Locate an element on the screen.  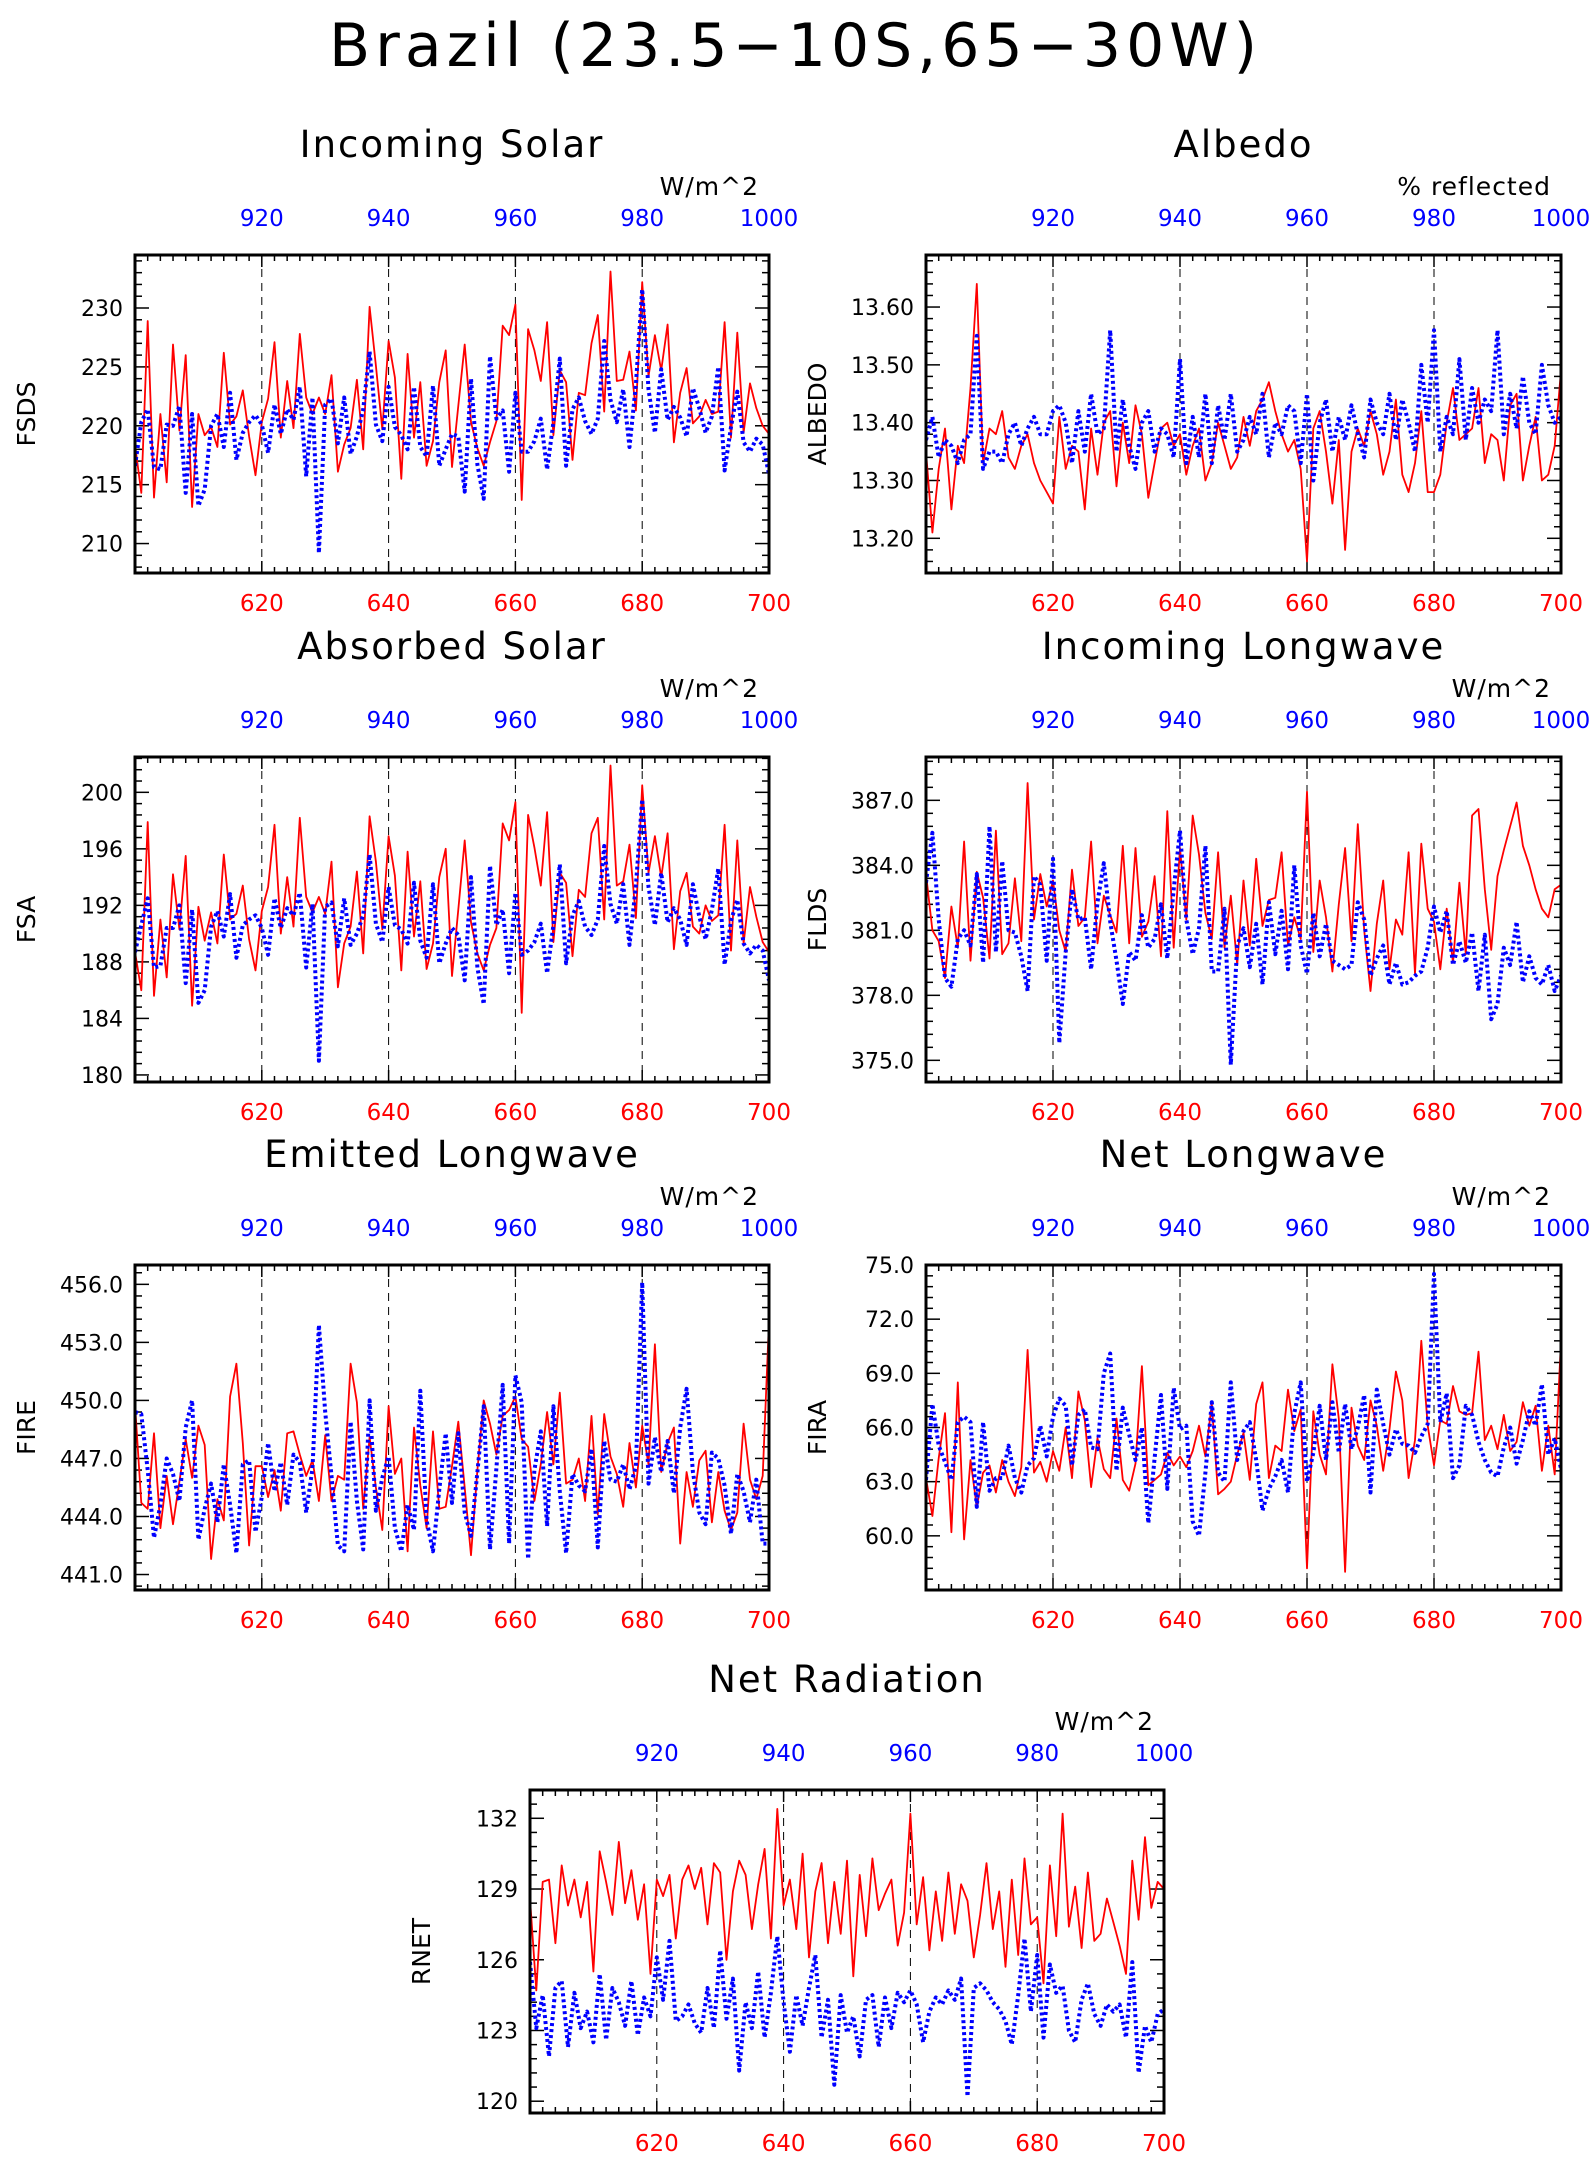
y-tick-label: 375.0 is located at coordinates (882, 1061).